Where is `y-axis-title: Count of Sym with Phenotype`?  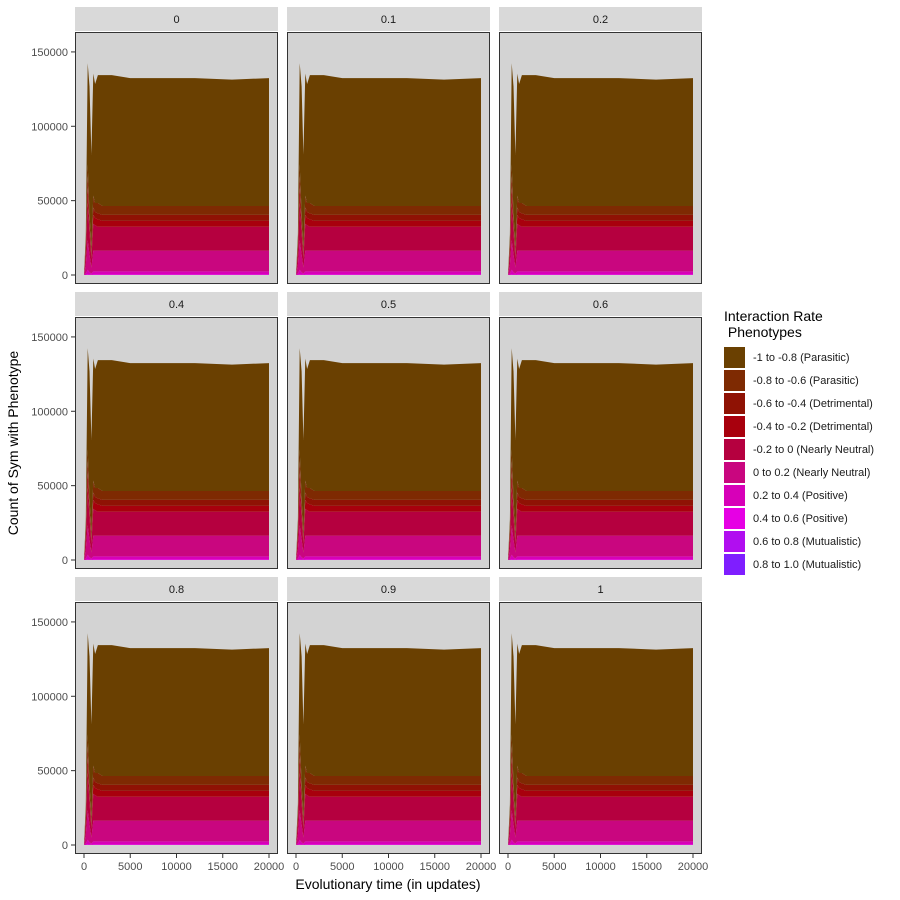 y-axis-title: Count of Sym with Phenotype is located at coordinates (13, 443).